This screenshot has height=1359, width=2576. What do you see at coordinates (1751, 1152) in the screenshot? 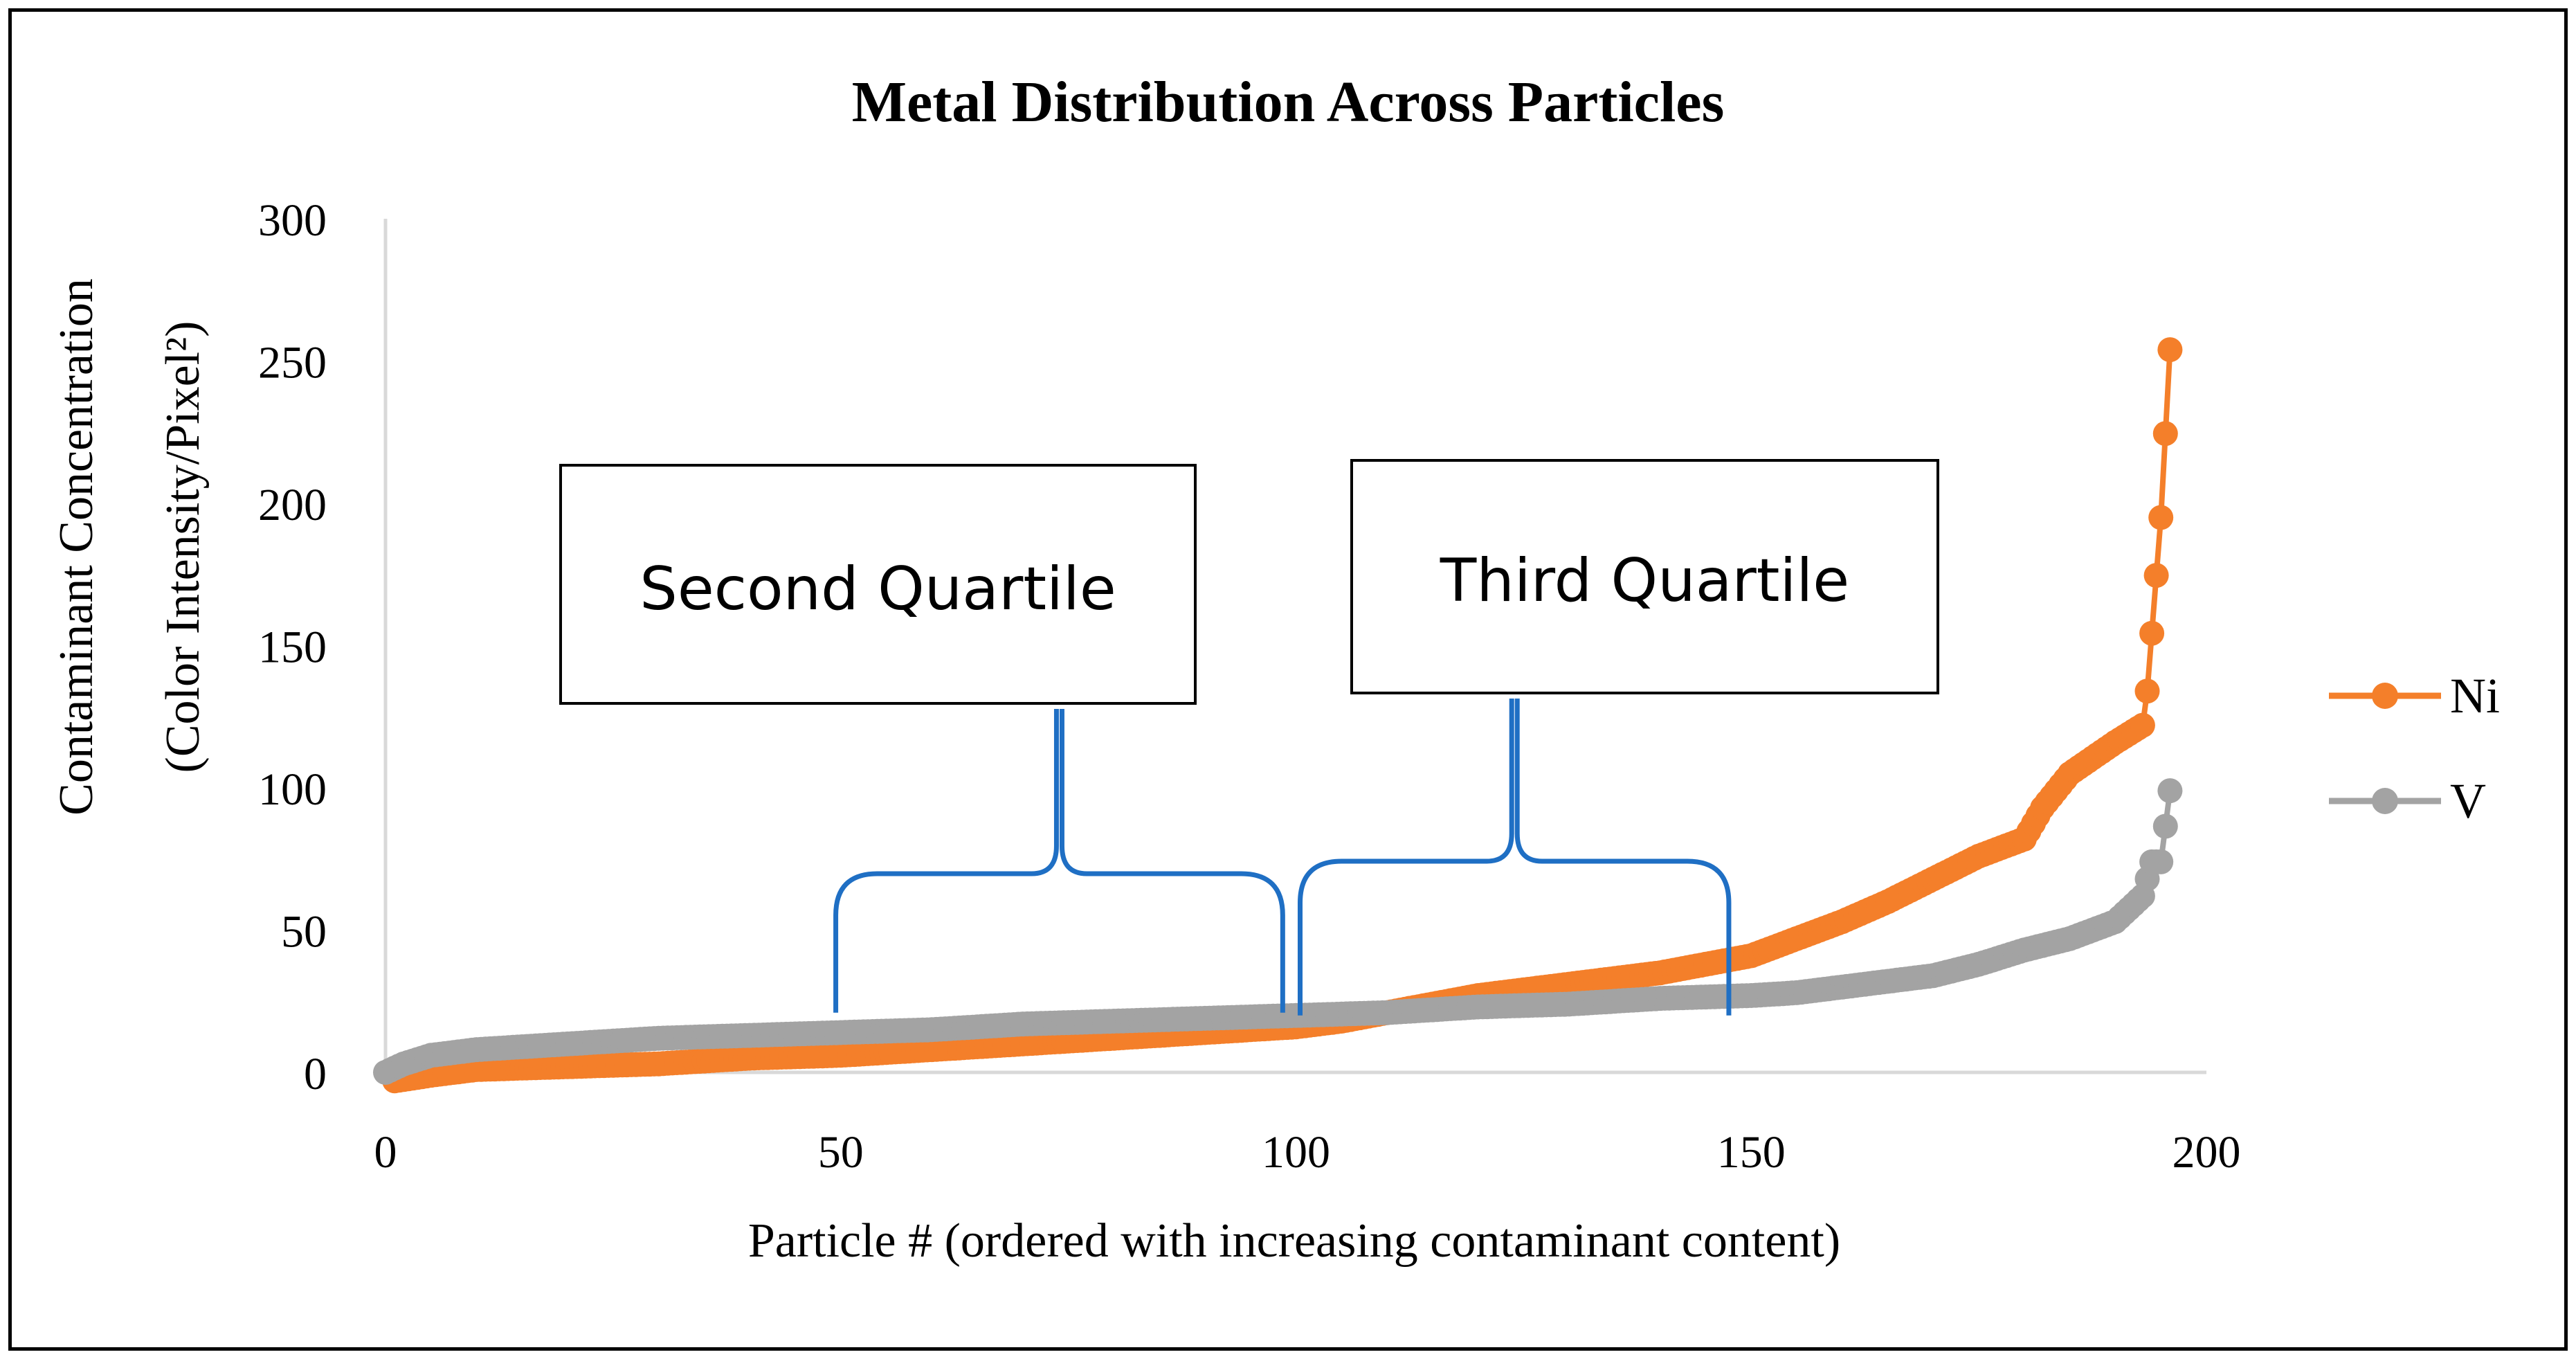
I see `x-tick-label: 150` at bounding box center [1751, 1152].